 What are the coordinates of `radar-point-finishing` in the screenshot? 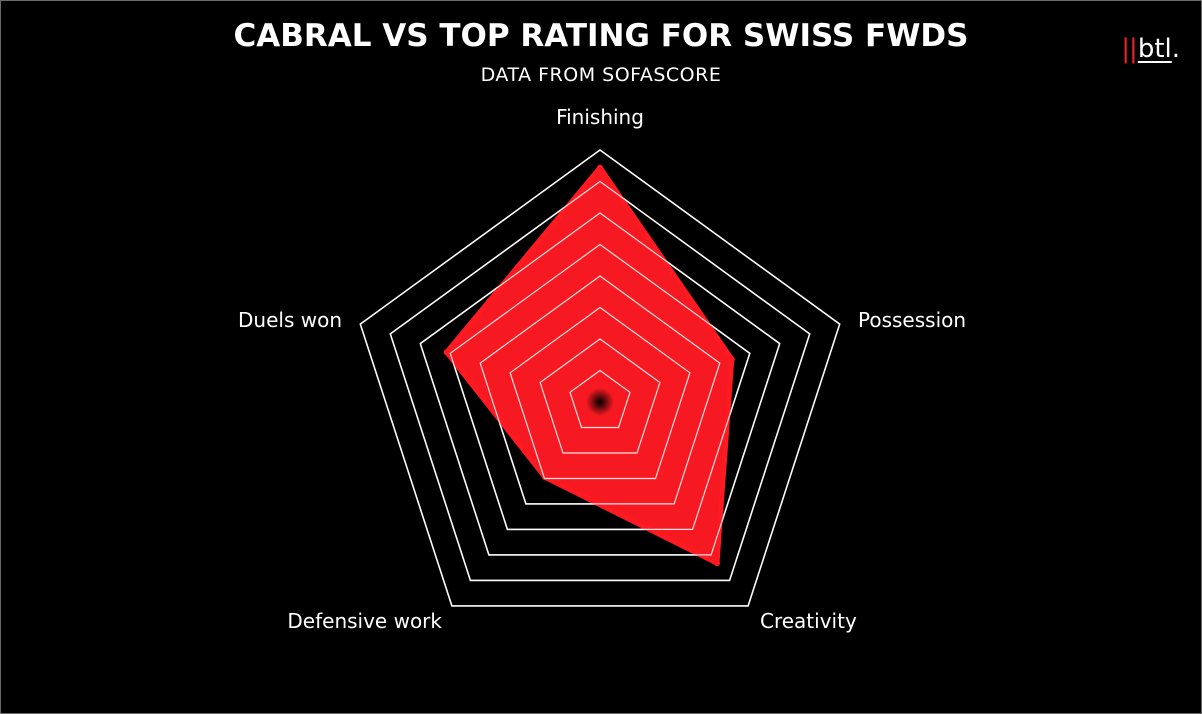 It's located at (600, 167).